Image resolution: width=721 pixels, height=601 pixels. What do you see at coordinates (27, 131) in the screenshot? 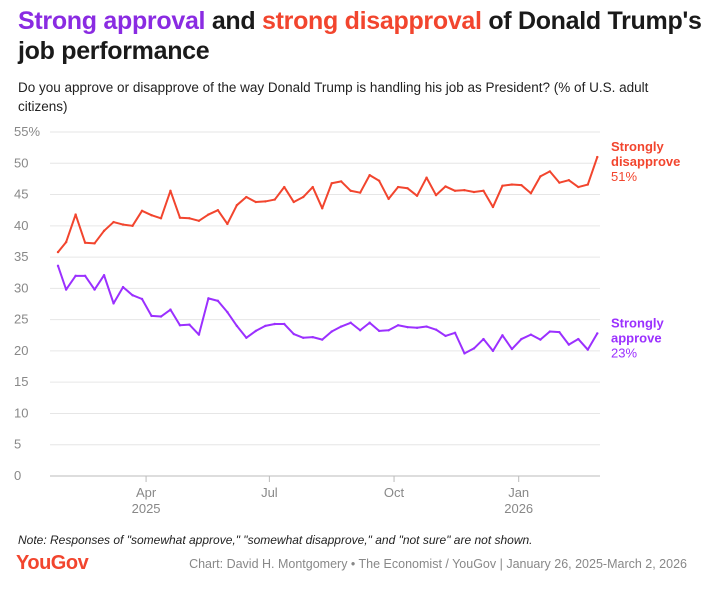
I see `y-tick-label-55: 55%` at bounding box center [27, 131].